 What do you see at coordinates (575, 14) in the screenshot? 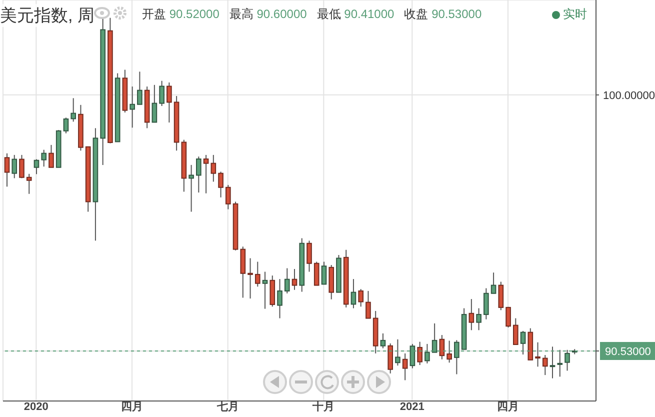
I see `annotation: 实时` at bounding box center [575, 14].